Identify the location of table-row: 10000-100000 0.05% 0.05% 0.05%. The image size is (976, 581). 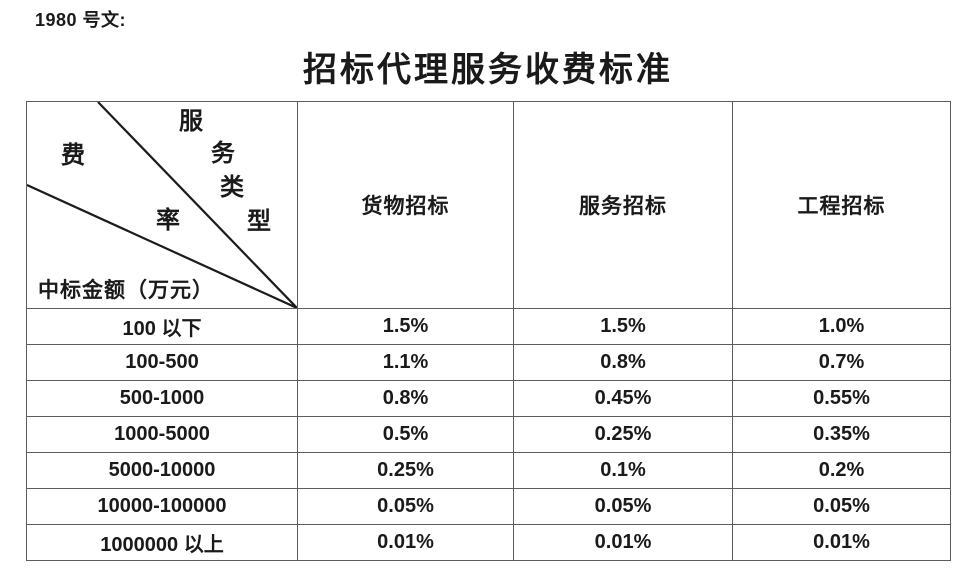
(488, 506).